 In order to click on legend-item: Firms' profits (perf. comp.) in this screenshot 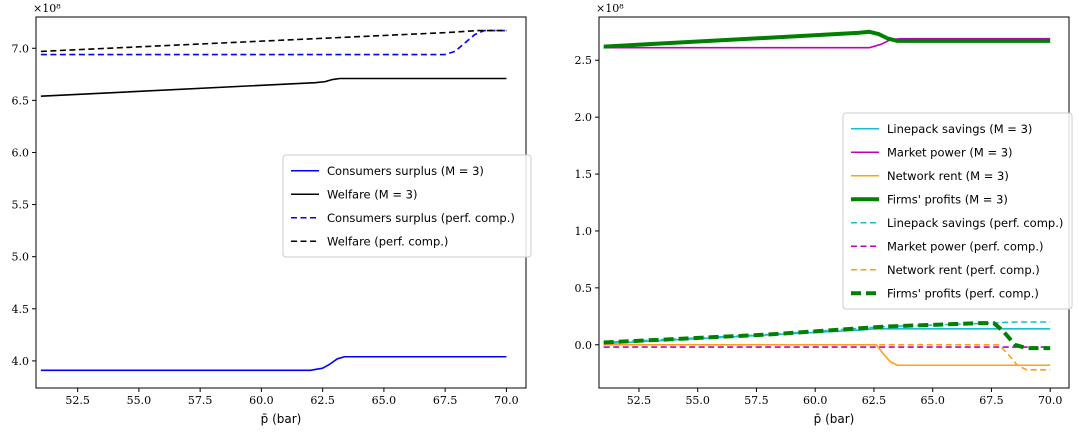, I will do `click(945, 293)`.